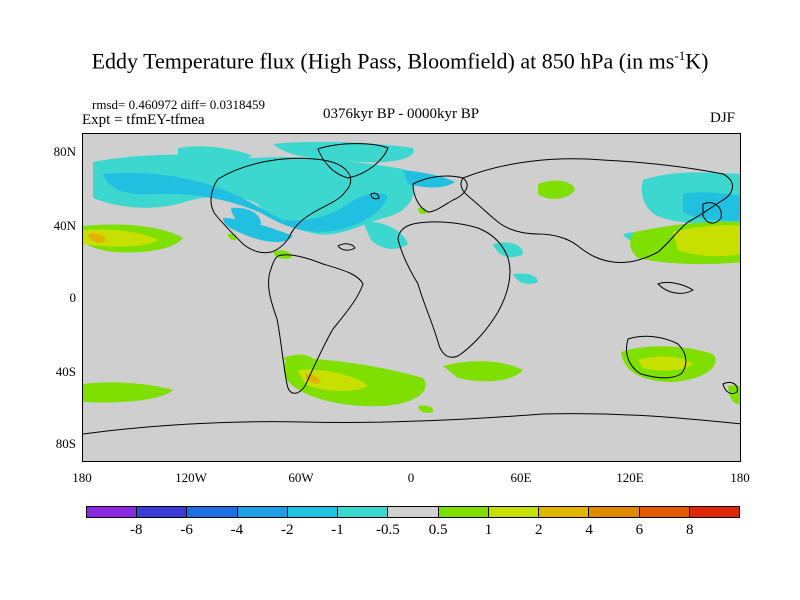 This screenshot has width=800, height=600. What do you see at coordinates (387, 530) in the screenshot?
I see `colorbar-label: -0.5` at bounding box center [387, 530].